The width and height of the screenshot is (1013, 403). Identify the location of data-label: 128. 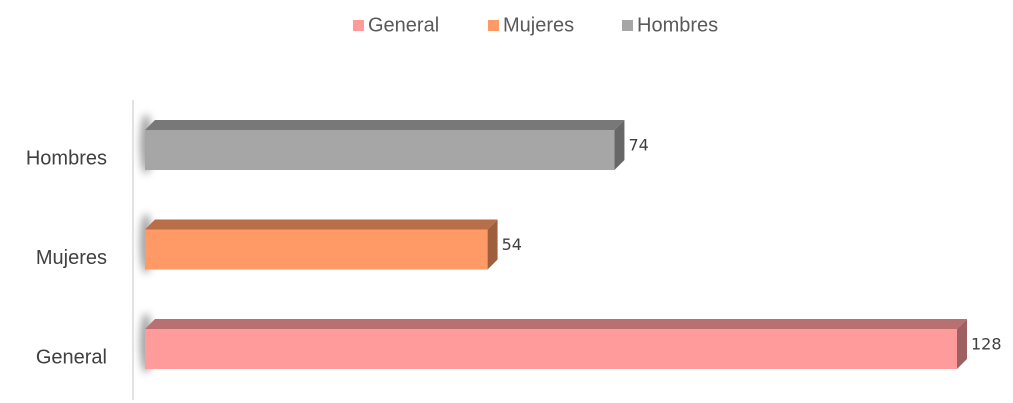
(986, 344).